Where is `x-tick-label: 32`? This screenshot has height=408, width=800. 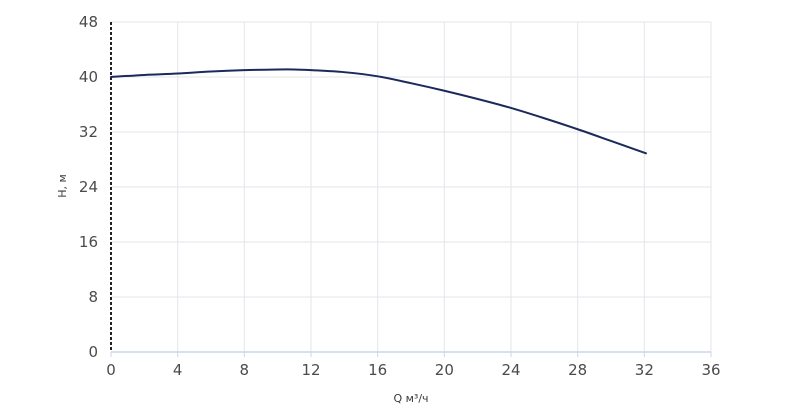 x-tick-label: 32 is located at coordinates (644, 370).